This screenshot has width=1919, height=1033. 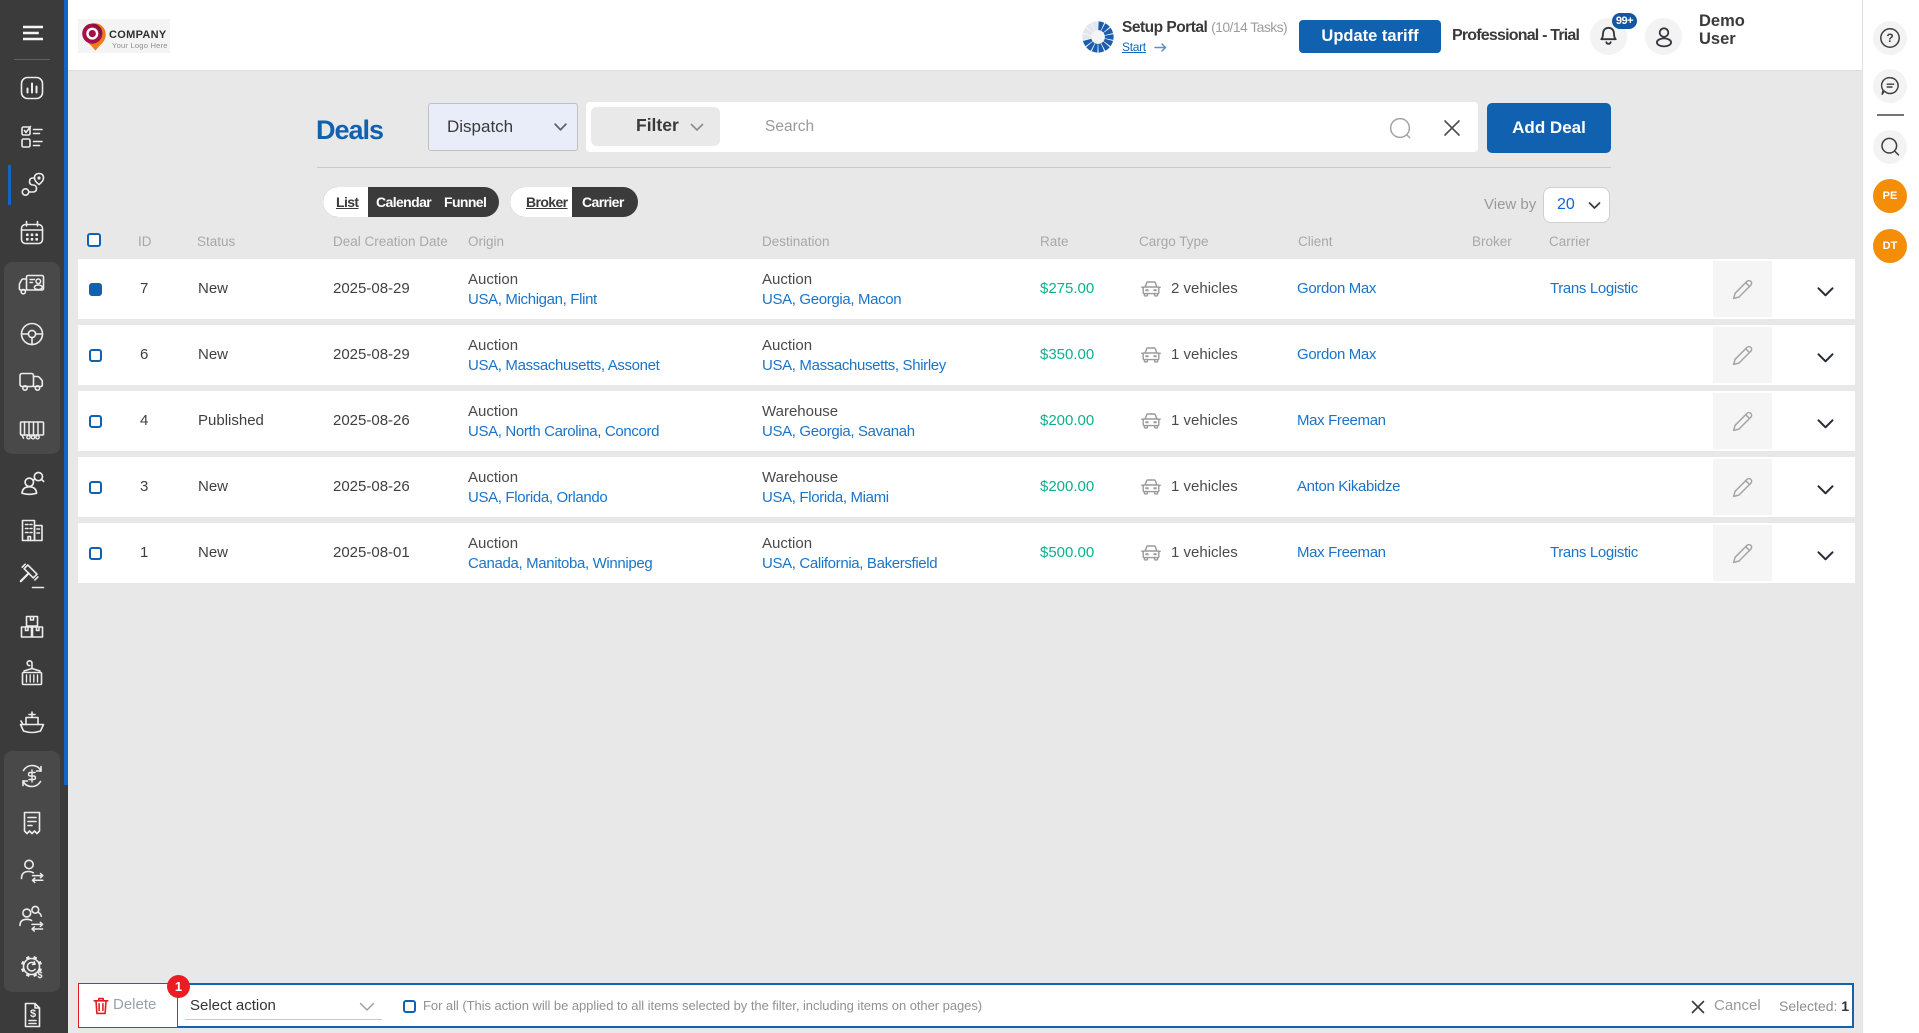 What do you see at coordinates (140, 45) in the screenshot?
I see `svg-text: Your Logo Here` at bounding box center [140, 45].